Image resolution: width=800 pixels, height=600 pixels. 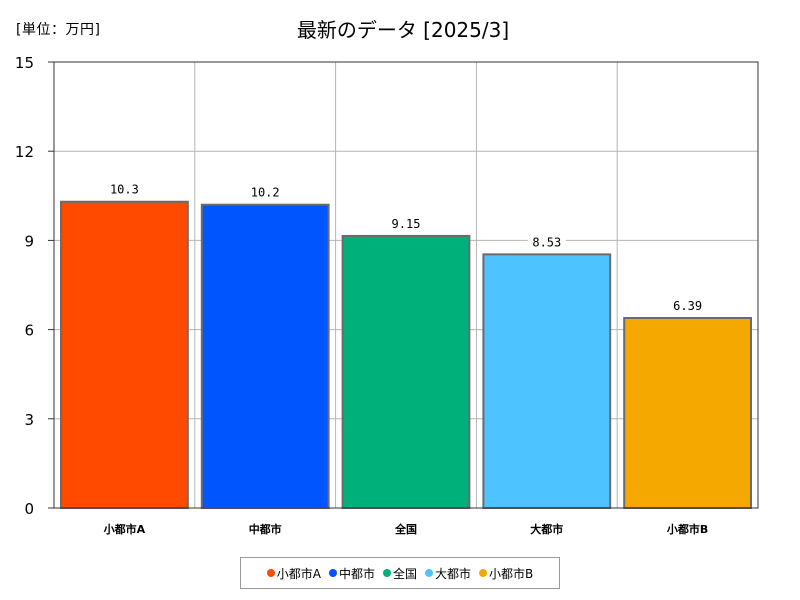 I want to click on x-axis-labels: 小都市A 中都市 全国 大都市 小都市B, so click(x=406, y=529).